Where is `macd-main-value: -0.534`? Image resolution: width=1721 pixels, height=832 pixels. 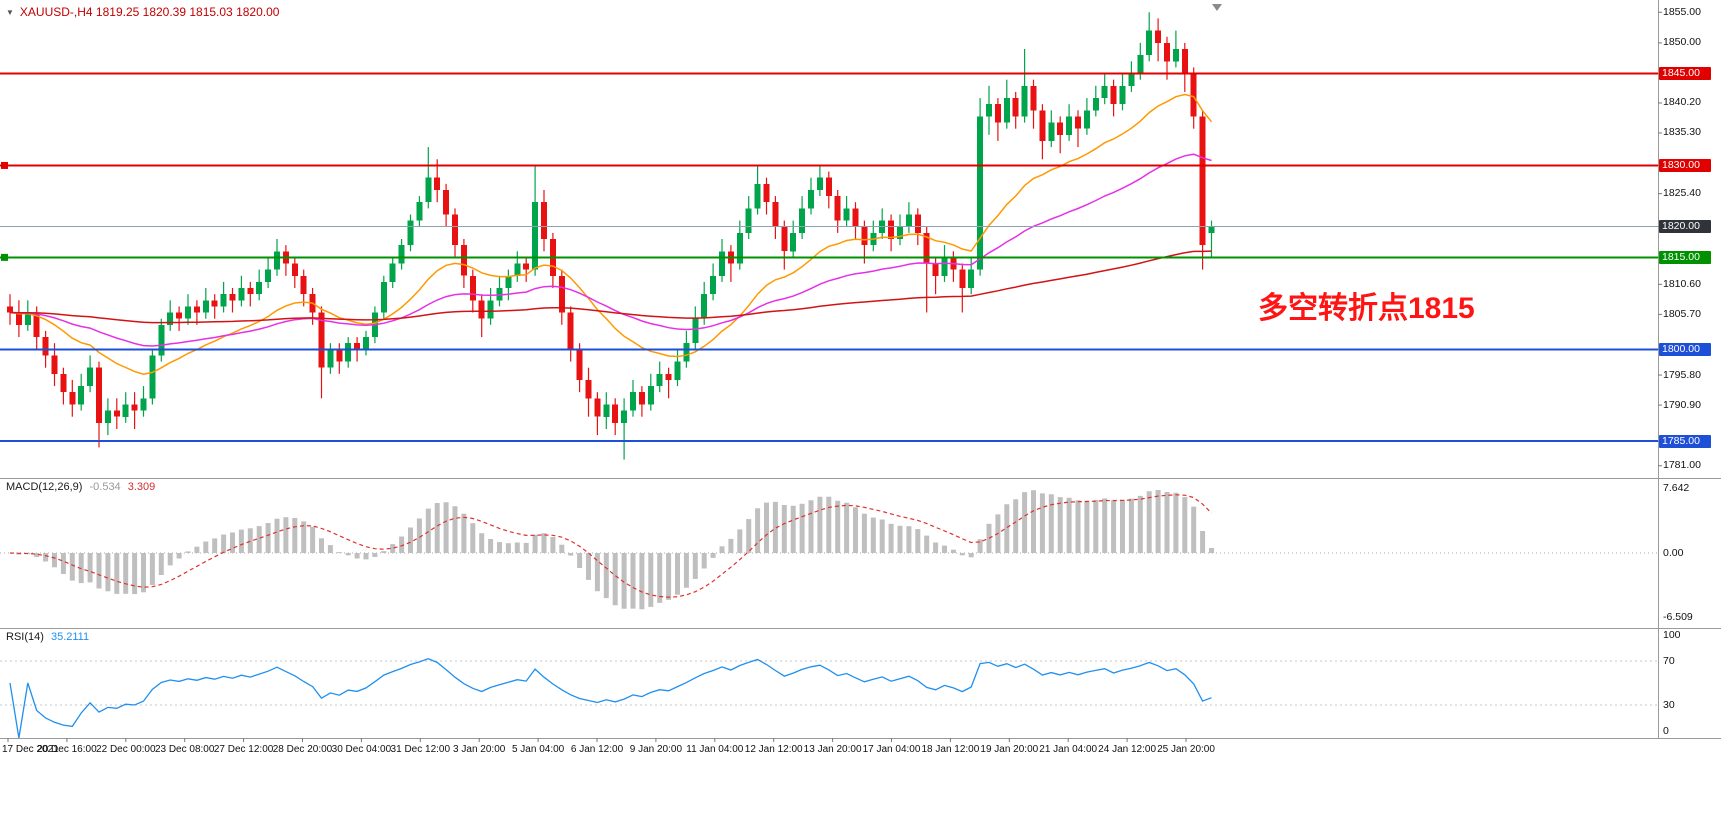 macd-main-value: -0.534 is located at coordinates (105, 487).